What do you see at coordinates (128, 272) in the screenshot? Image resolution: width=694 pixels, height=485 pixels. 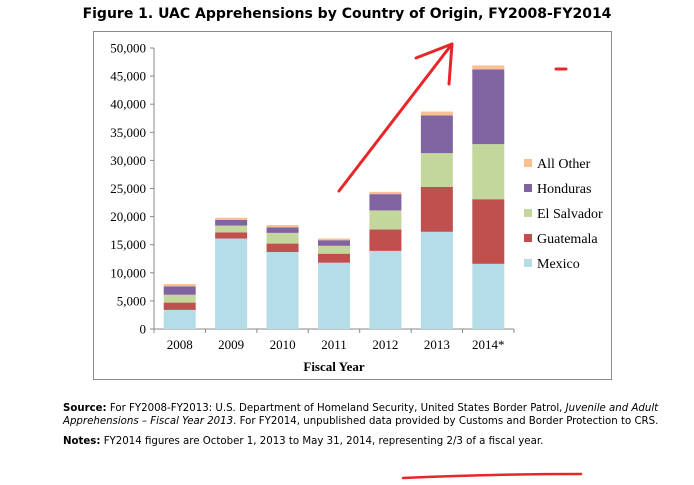 I see `y-tick-label: 10,000` at bounding box center [128, 272].